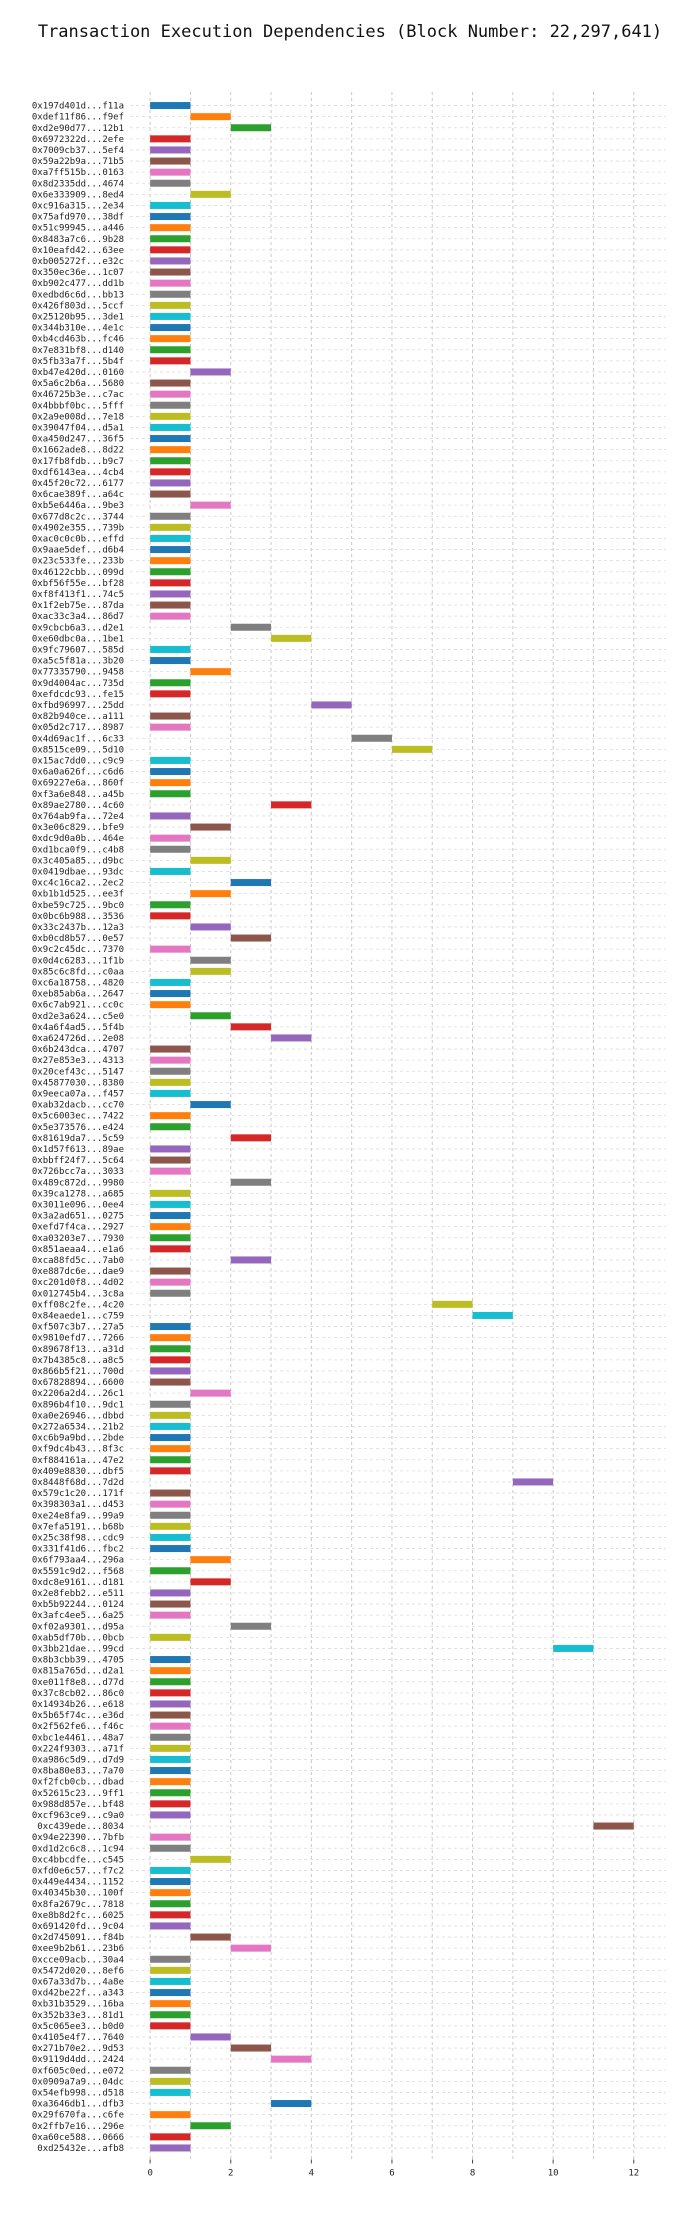  What do you see at coordinates (78, 1472) in the screenshot?
I see `transaction-hash-label: 0x409e8830...dbf5` at bounding box center [78, 1472].